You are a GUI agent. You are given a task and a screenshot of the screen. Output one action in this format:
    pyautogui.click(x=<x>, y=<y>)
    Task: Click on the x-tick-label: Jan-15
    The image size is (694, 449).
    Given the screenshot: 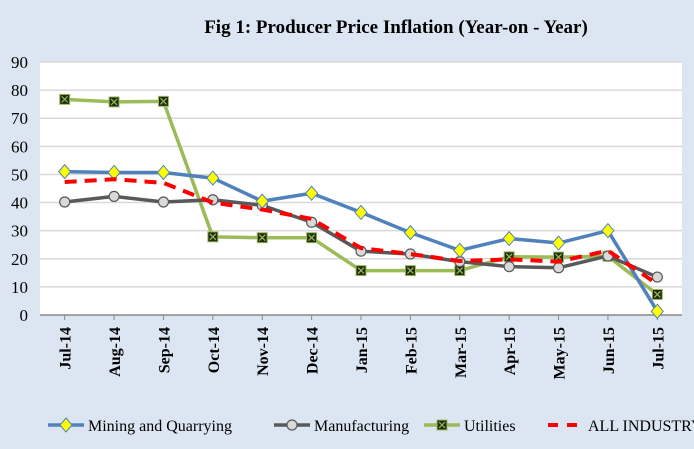 What is the action you would take?
    pyautogui.click(x=362, y=350)
    